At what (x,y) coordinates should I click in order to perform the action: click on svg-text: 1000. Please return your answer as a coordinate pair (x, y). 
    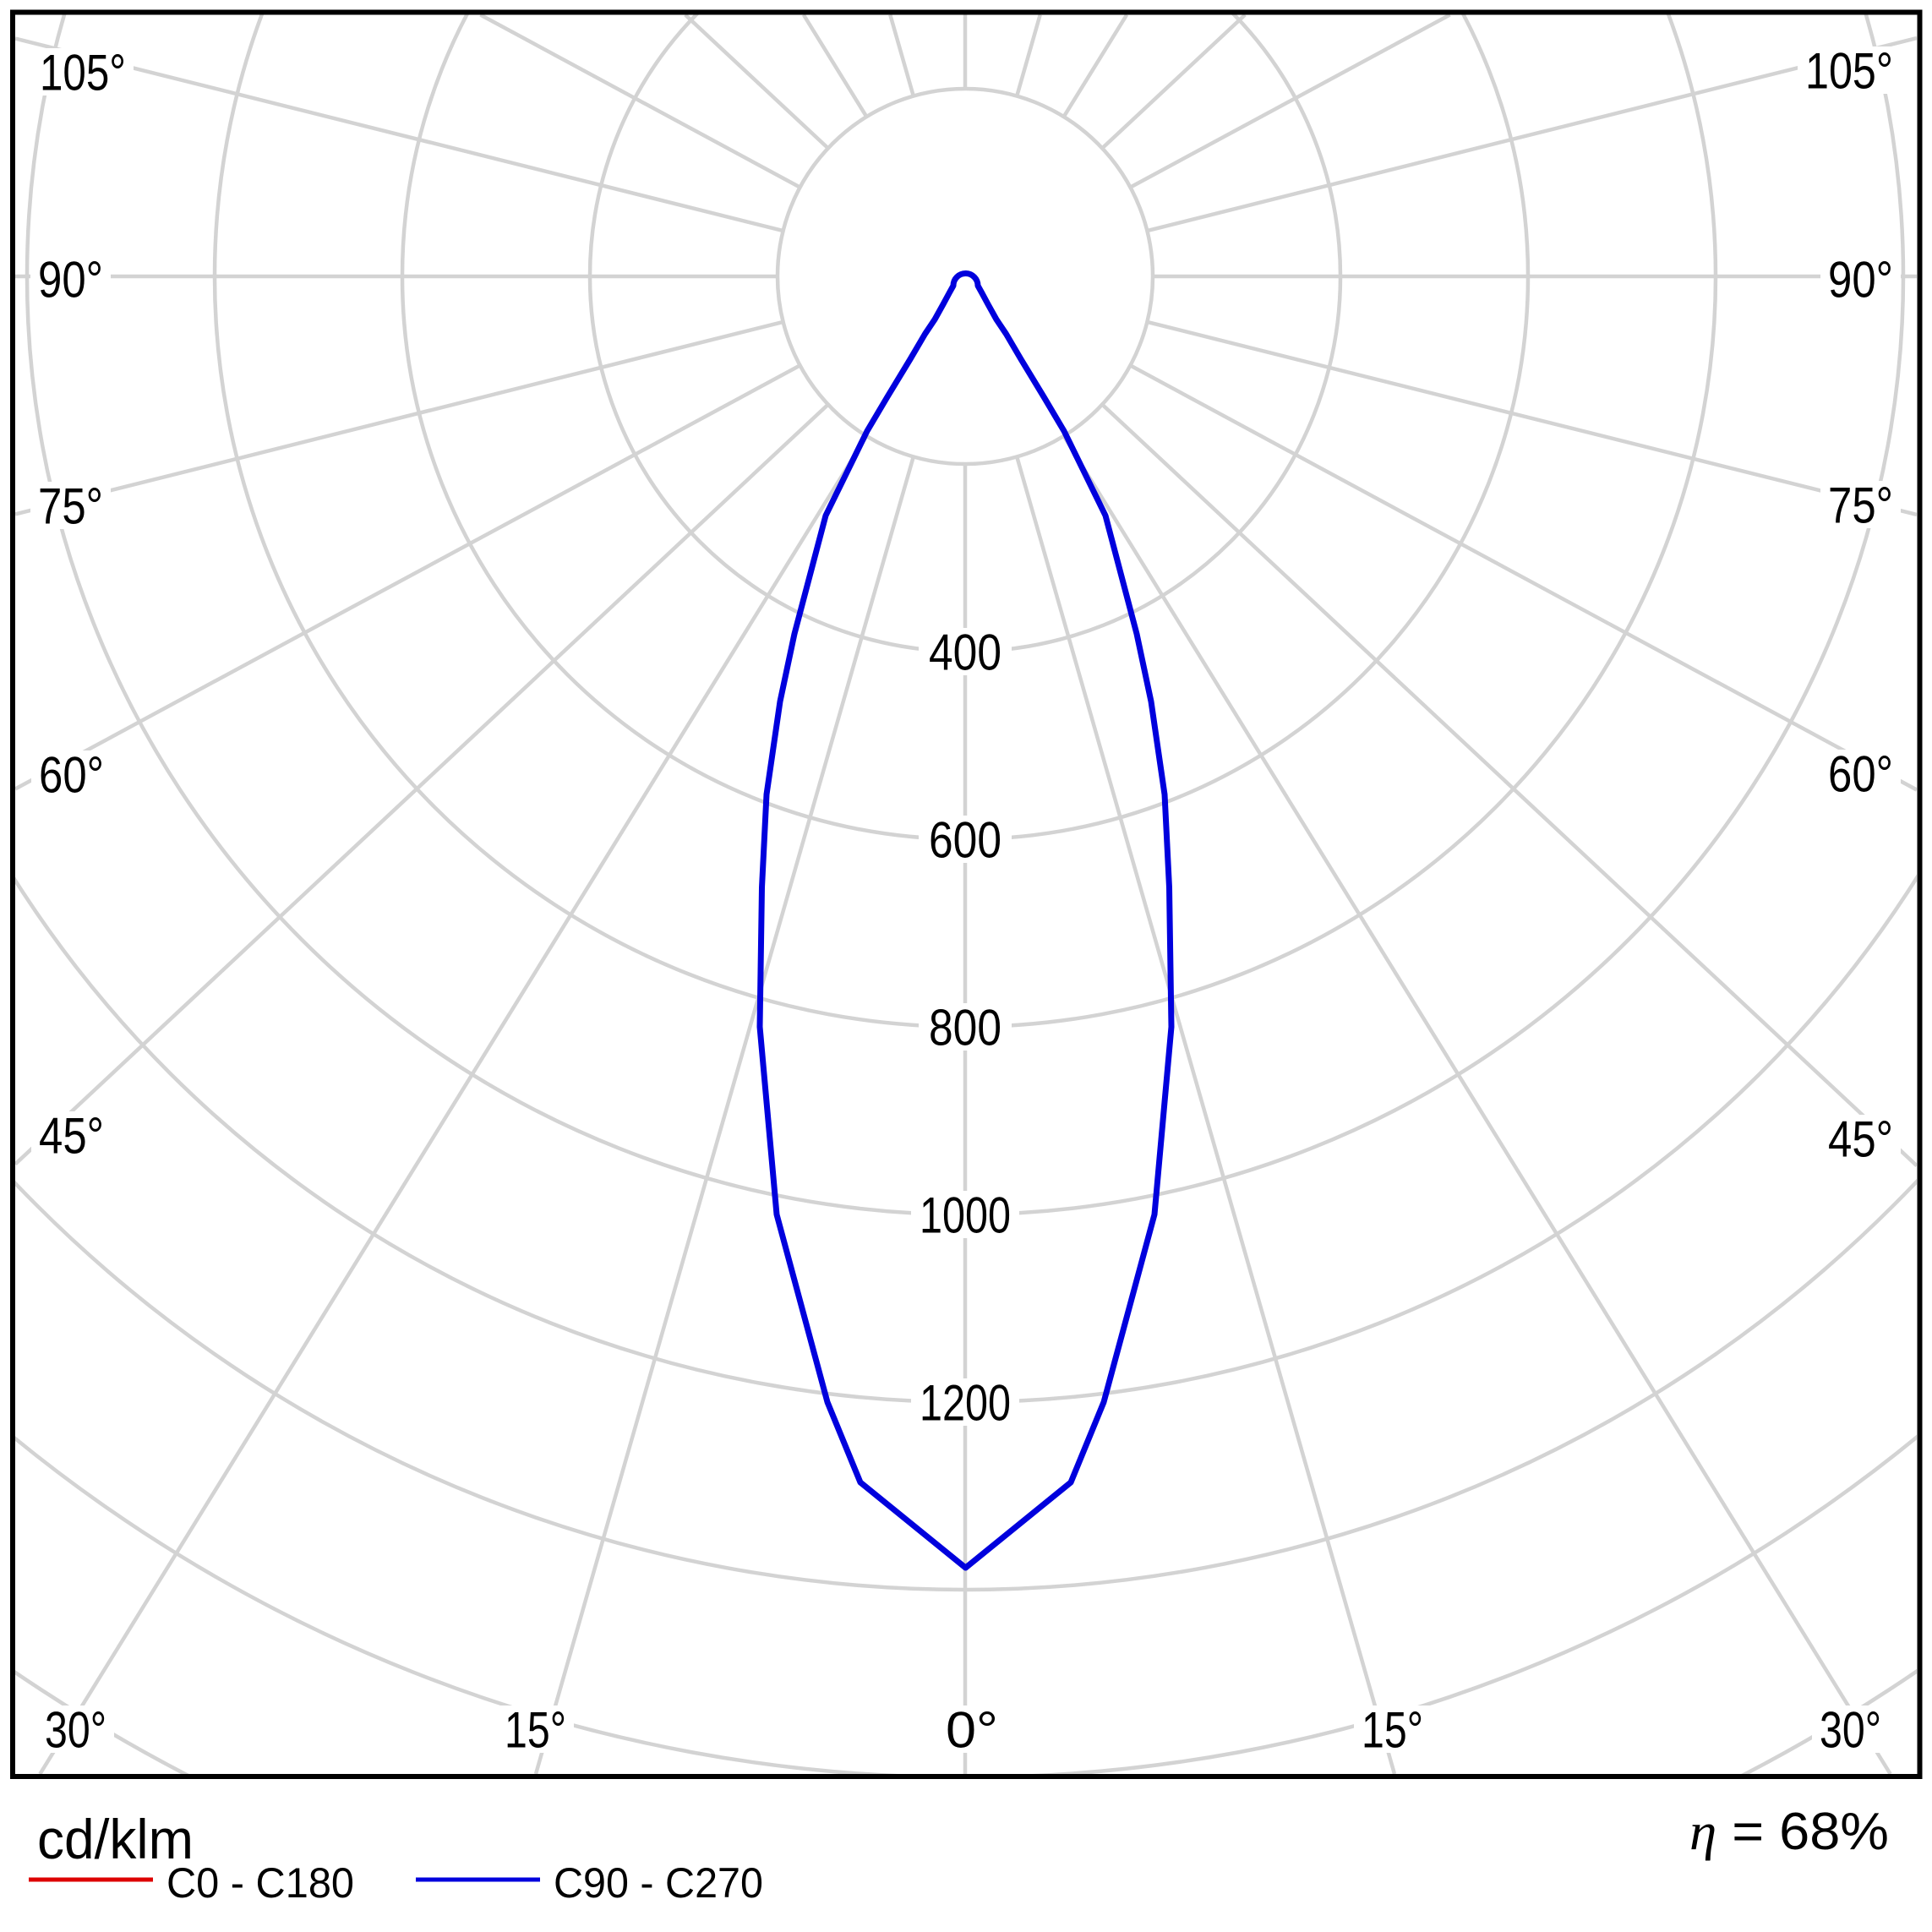
    Looking at the image, I should click on (965, 1215).